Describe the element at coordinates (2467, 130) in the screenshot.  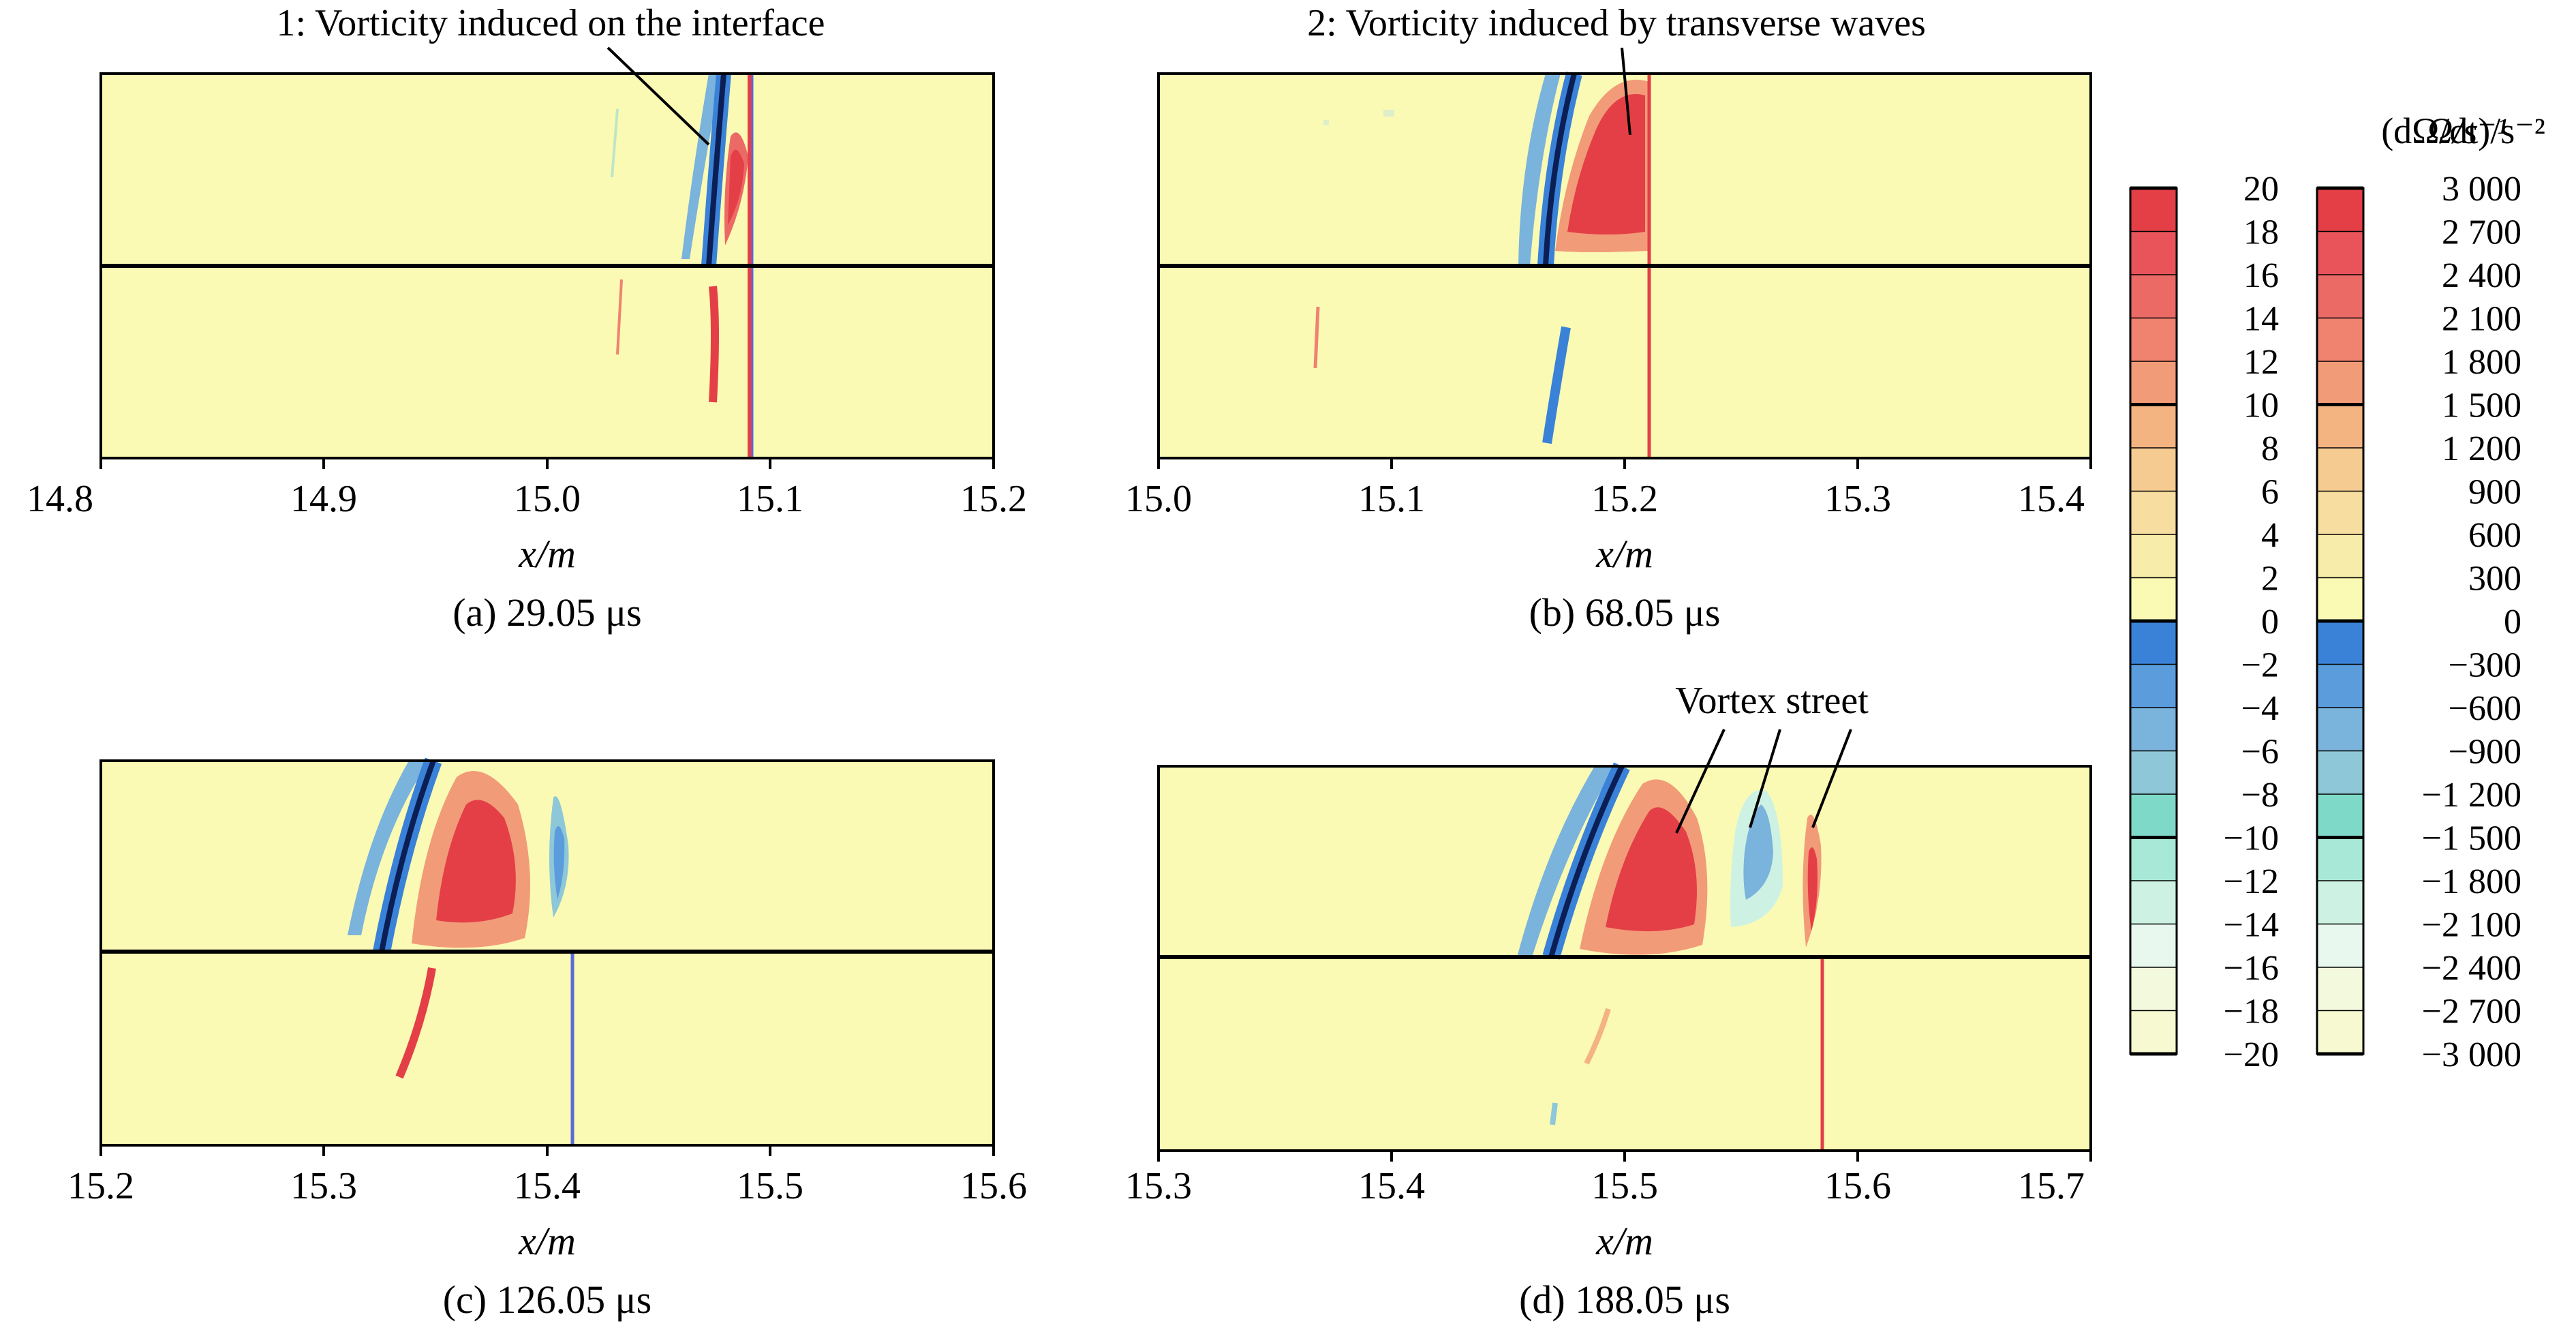
I see `colorbar-title: Ω/s⁻¹` at that location.